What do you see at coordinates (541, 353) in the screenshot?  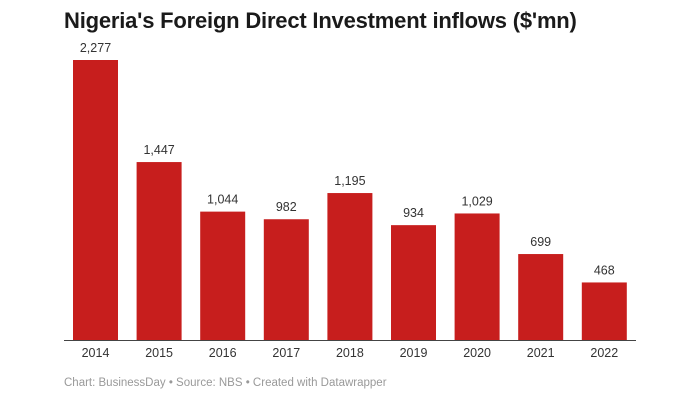 I see `x-tick-2021: 2021` at bounding box center [541, 353].